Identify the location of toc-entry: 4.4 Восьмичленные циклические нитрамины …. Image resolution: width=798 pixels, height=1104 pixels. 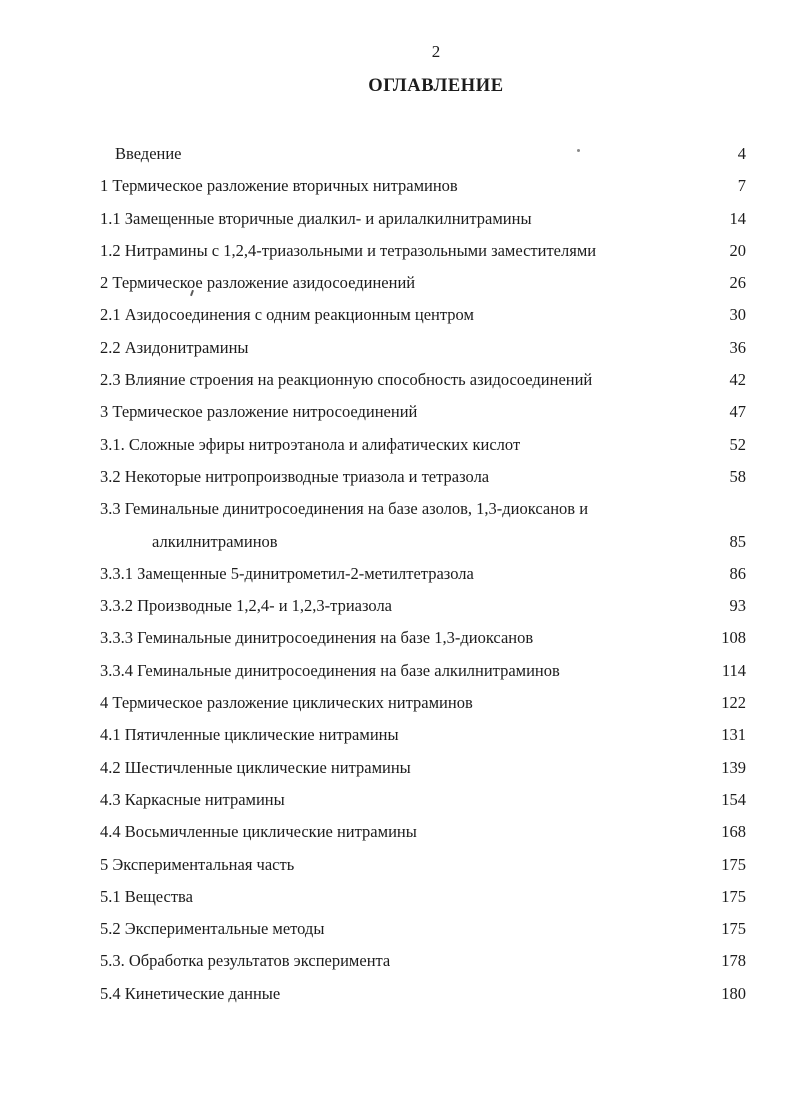
(423, 832).